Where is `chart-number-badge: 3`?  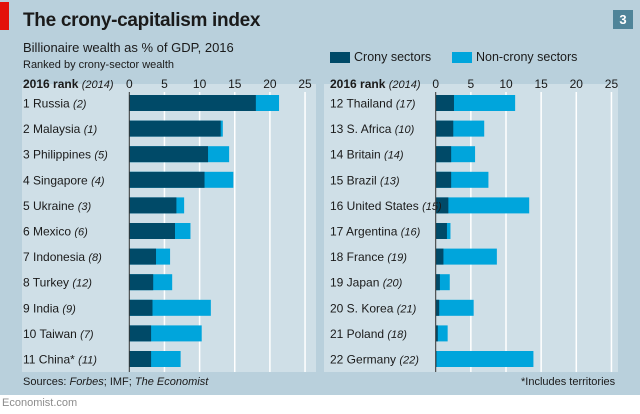 chart-number-badge: 3 is located at coordinates (623, 19).